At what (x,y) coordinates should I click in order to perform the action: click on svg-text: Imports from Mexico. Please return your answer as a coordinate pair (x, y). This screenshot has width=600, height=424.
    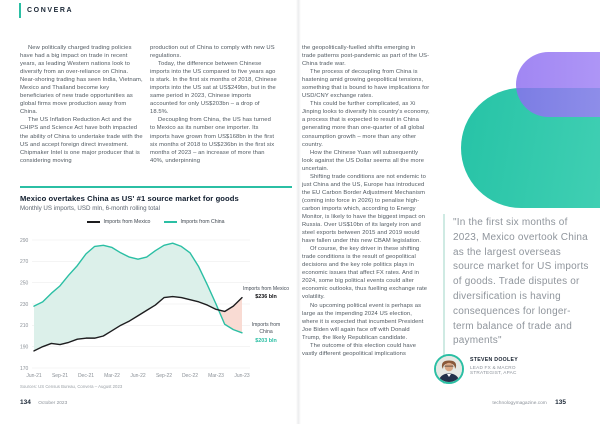
    Looking at the image, I should click on (266, 289).